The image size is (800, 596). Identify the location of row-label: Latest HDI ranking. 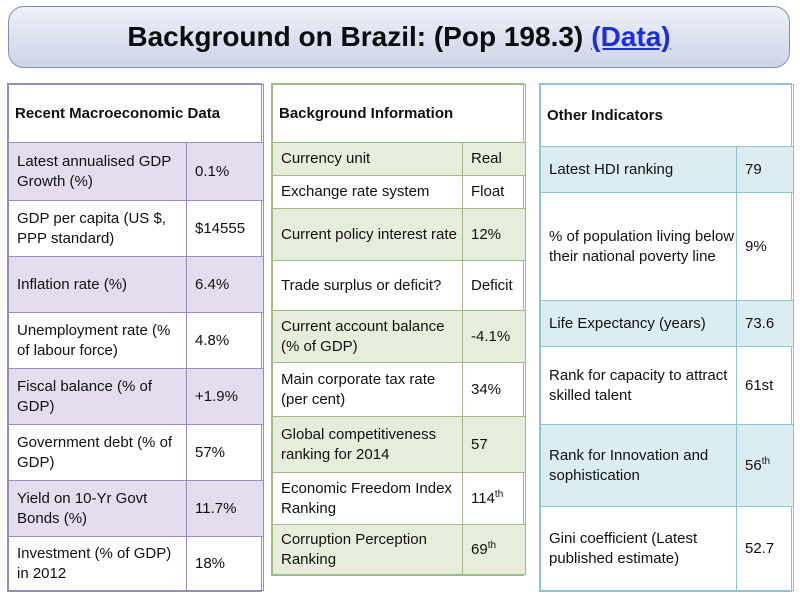
(638, 169).